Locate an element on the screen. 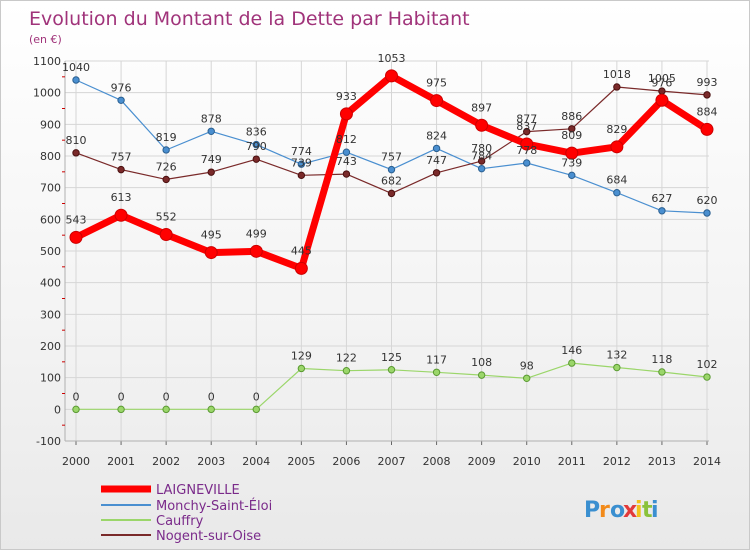 The width and height of the screenshot is (750, 550). data-label: 682 is located at coordinates (391, 180).